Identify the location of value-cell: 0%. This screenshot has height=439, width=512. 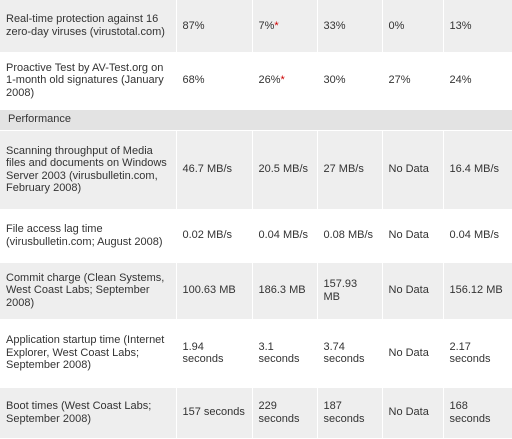
(413, 26).